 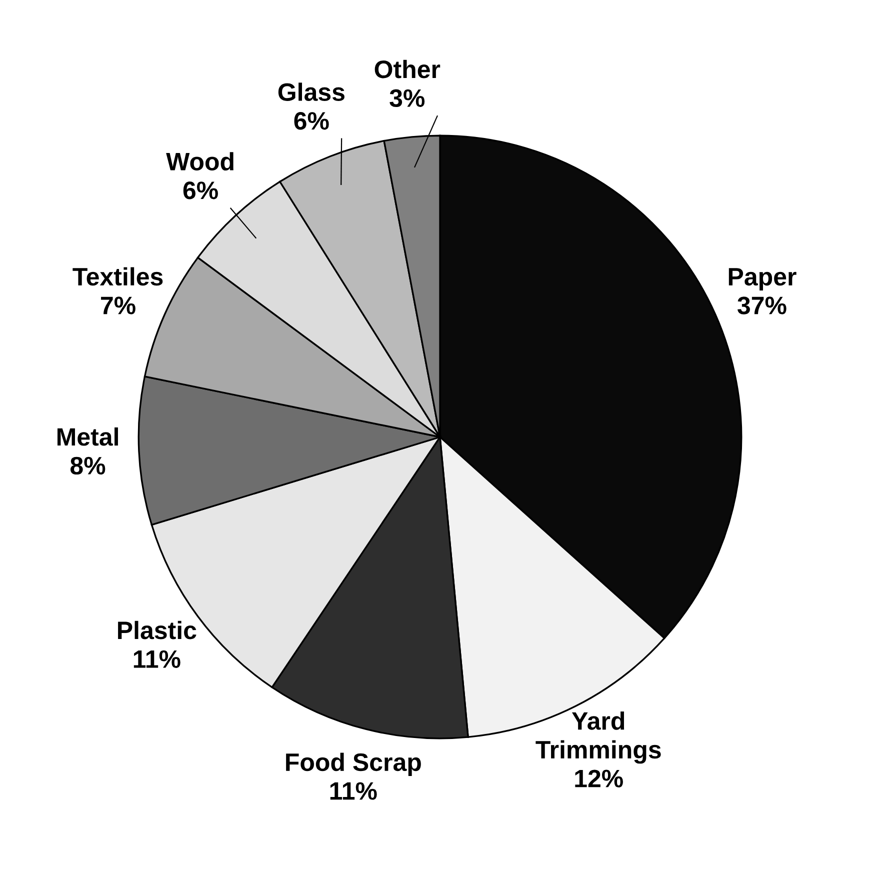 What do you see at coordinates (407, 69) in the screenshot?
I see `slice-label: Other` at bounding box center [407, 69].